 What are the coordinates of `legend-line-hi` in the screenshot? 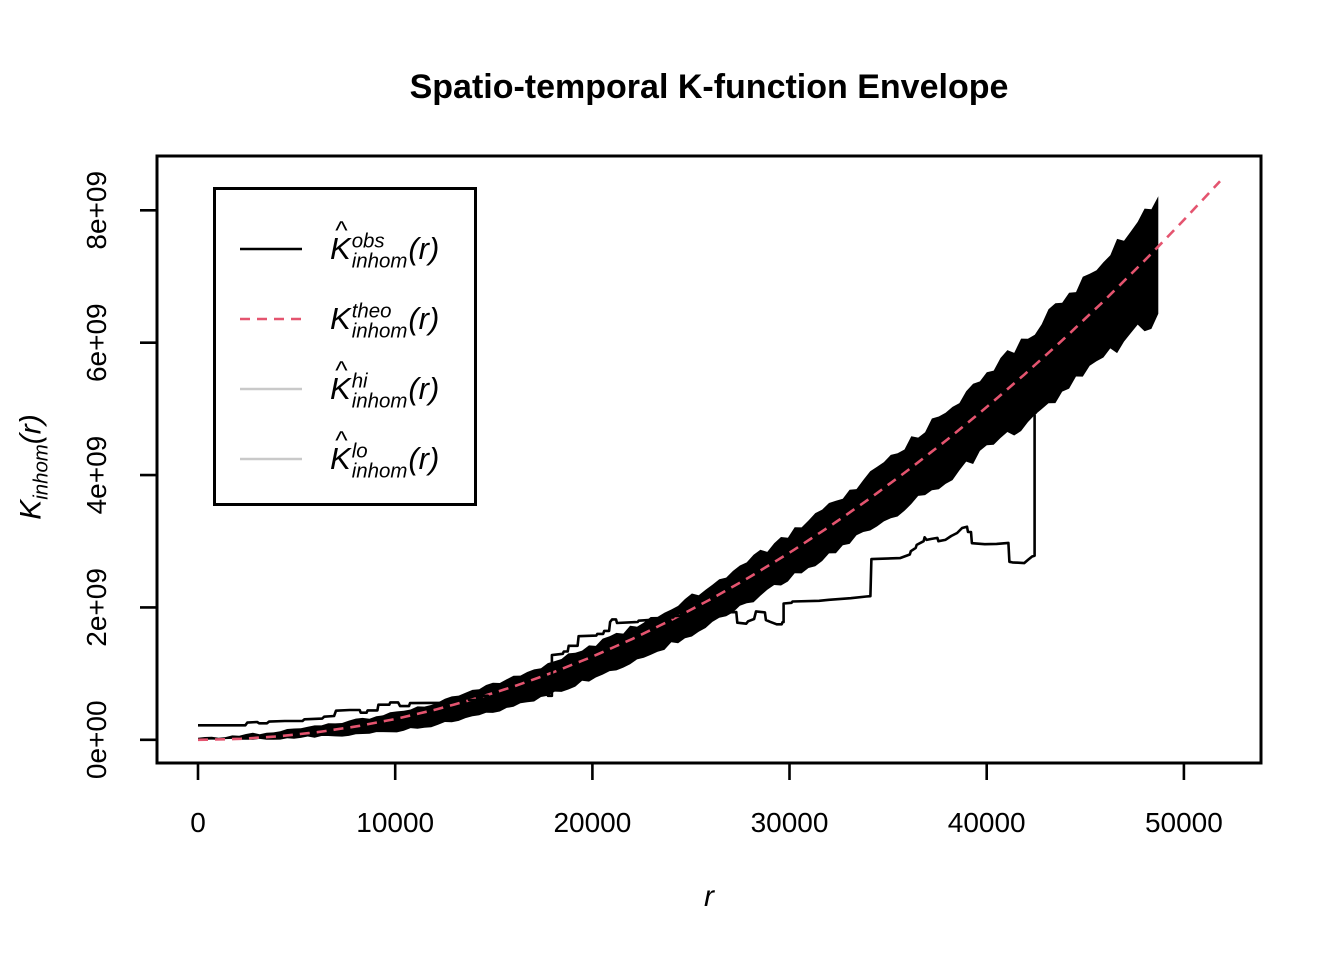 It's located at (271, 389).